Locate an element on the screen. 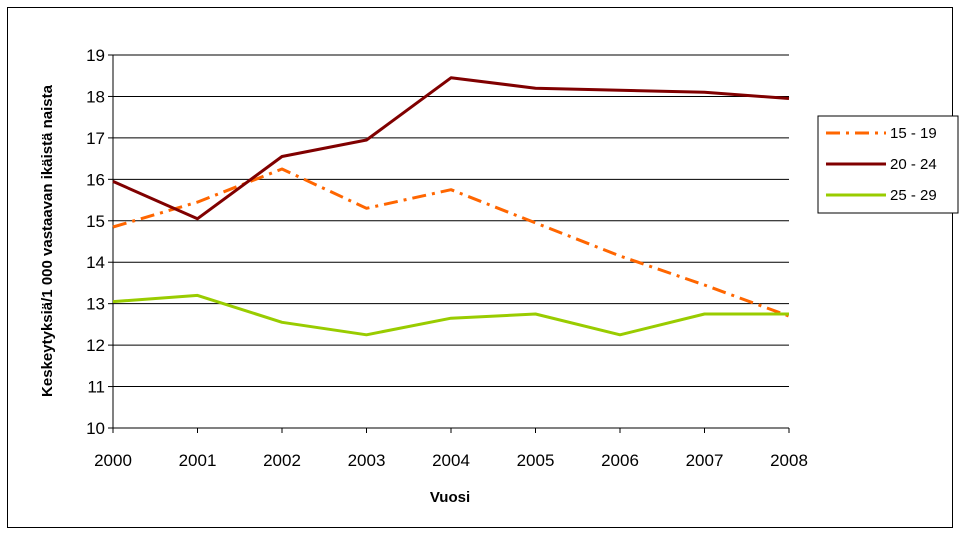 The width and height of the screenshot is (962, 535). y-tick-label: 16 is located at coordinates (95, 179).